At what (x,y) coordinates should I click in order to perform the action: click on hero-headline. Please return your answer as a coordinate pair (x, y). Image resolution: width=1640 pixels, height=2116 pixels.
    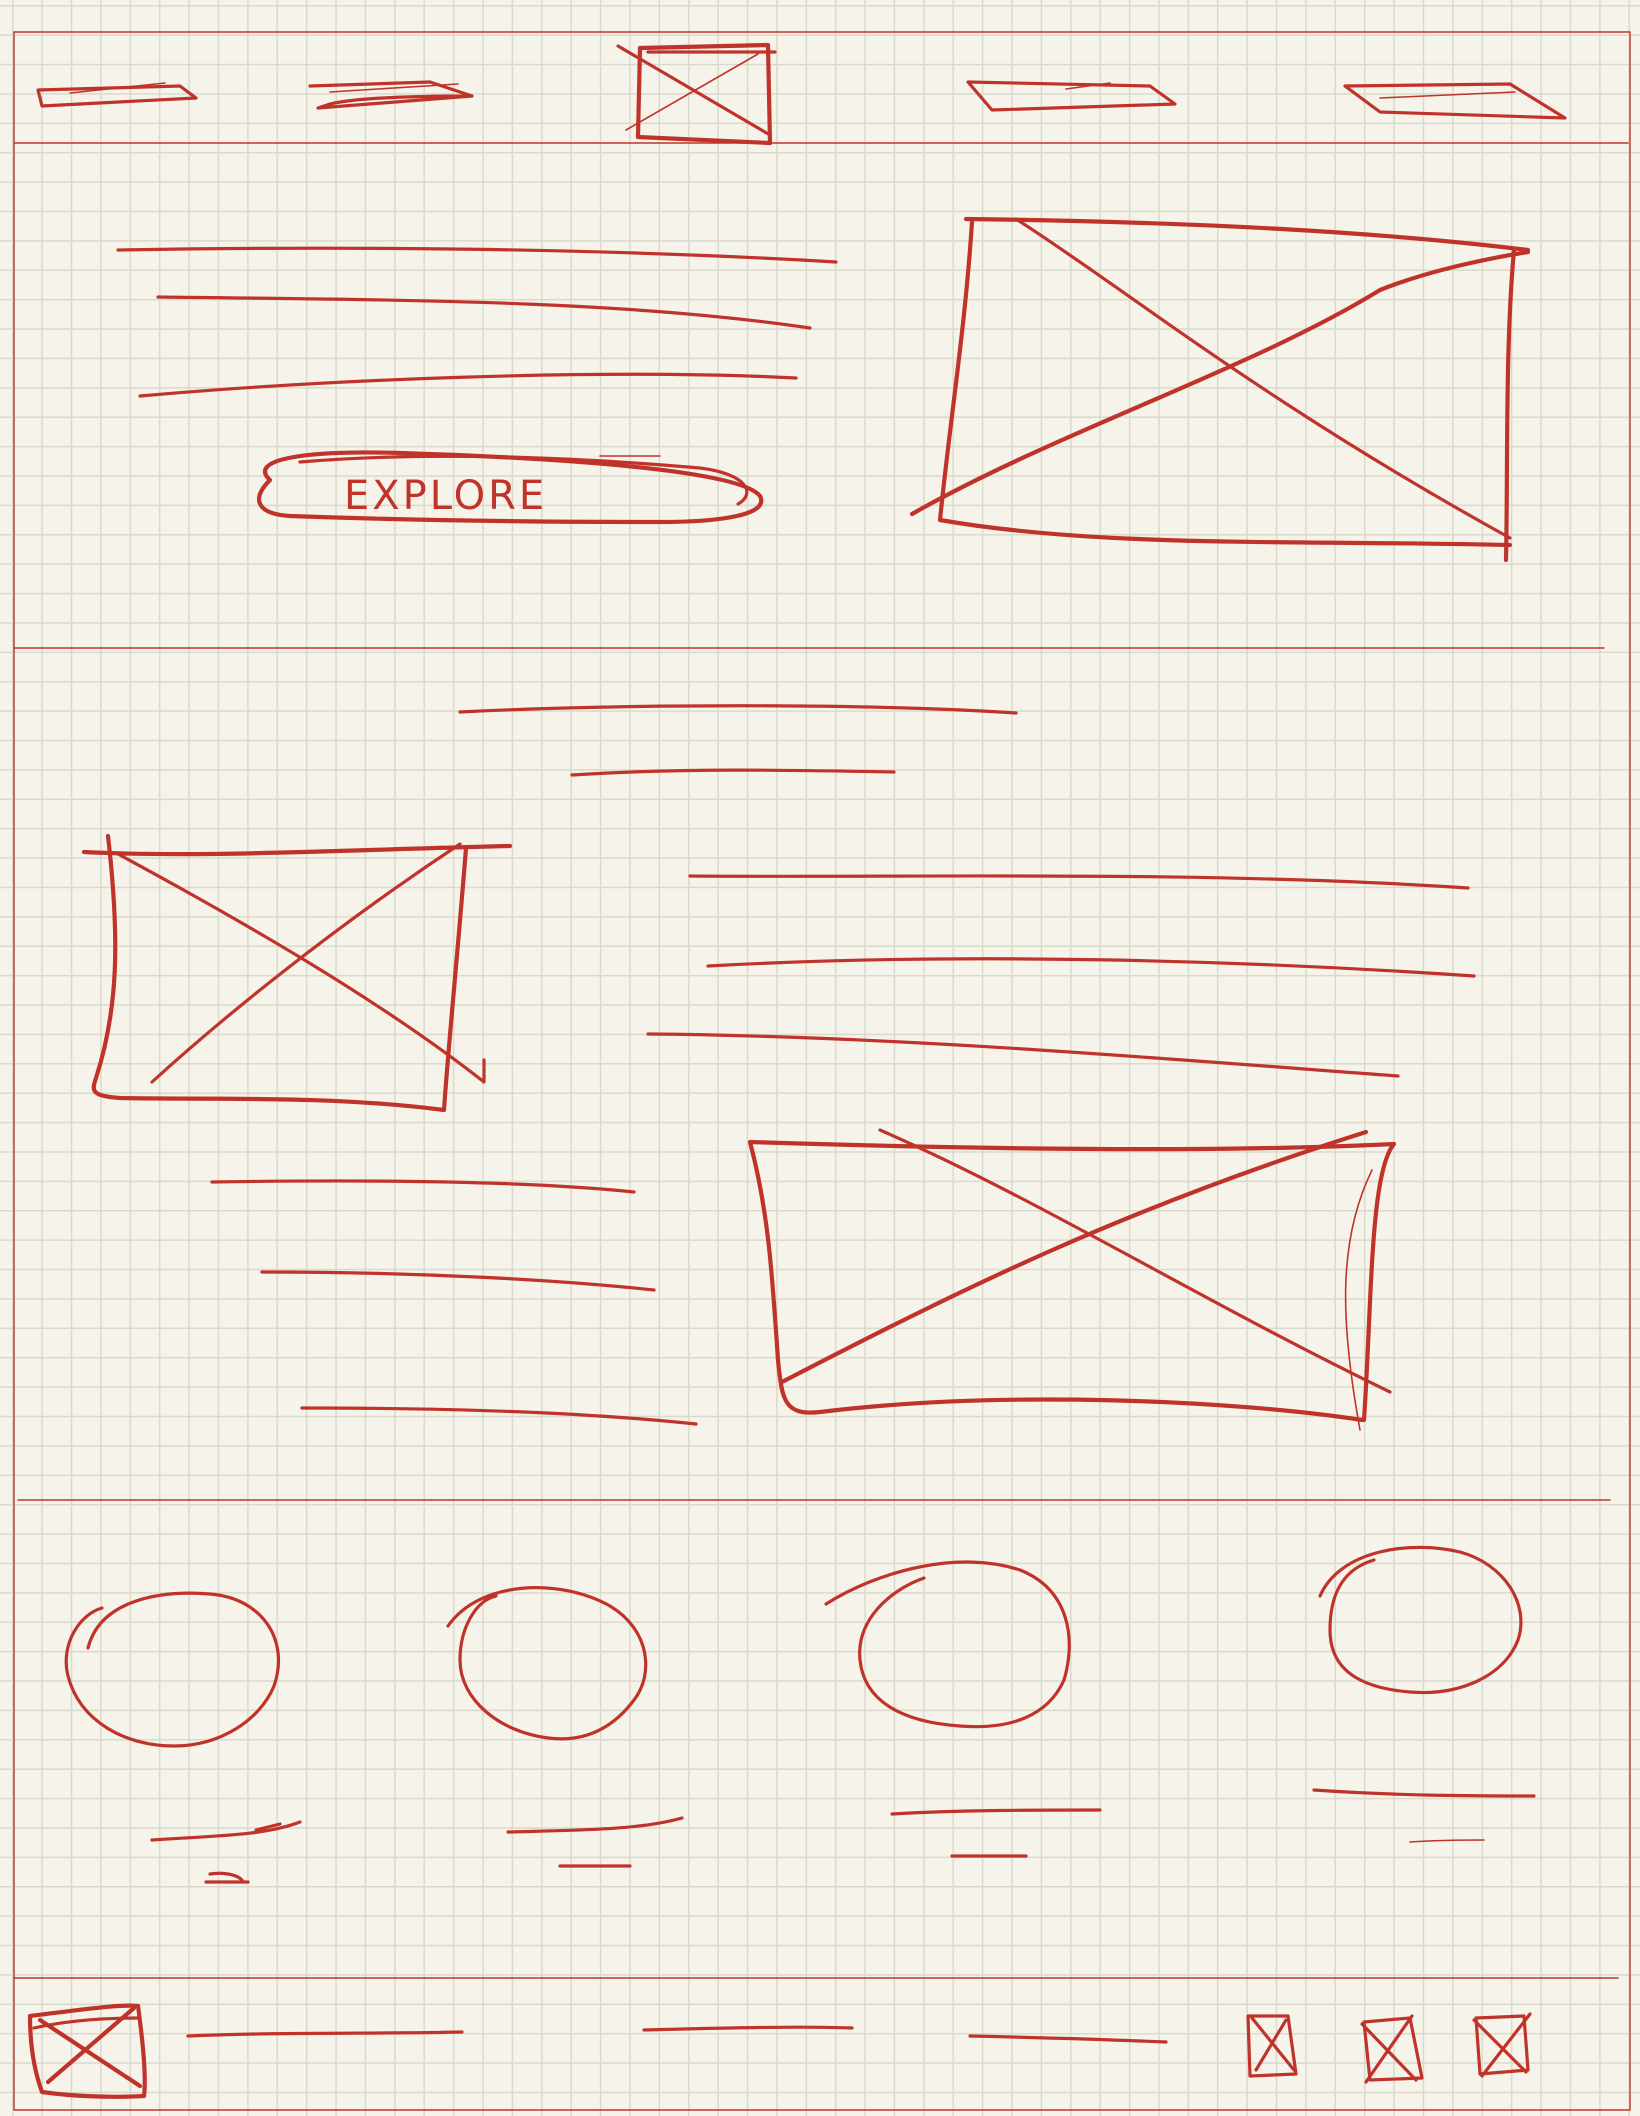
    Looking at the image, I should click on (477, 322).